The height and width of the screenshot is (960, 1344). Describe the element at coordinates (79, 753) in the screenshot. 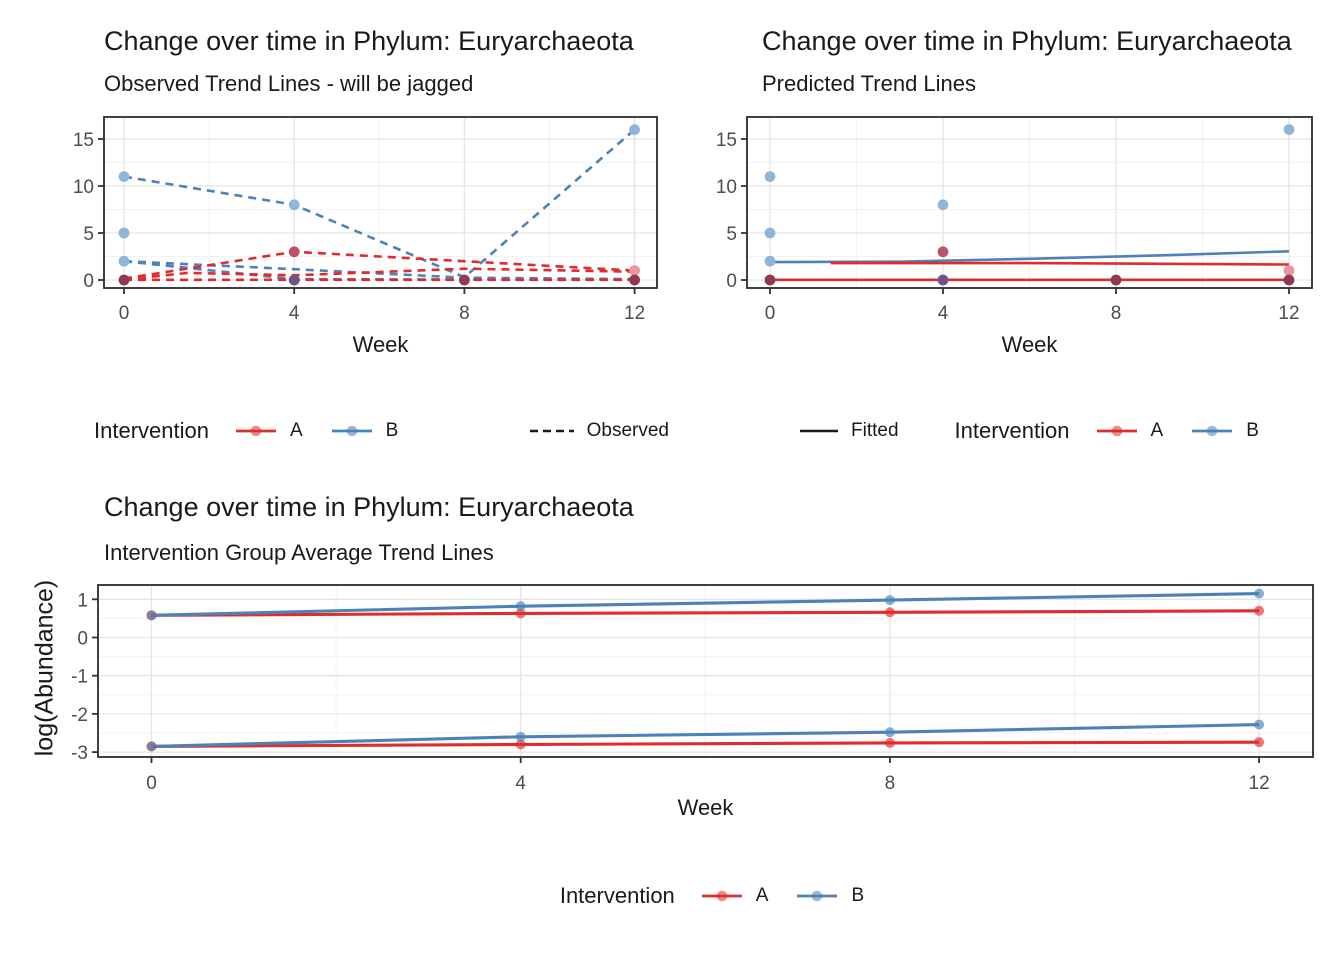

I see `svg-text: -3` at that location.